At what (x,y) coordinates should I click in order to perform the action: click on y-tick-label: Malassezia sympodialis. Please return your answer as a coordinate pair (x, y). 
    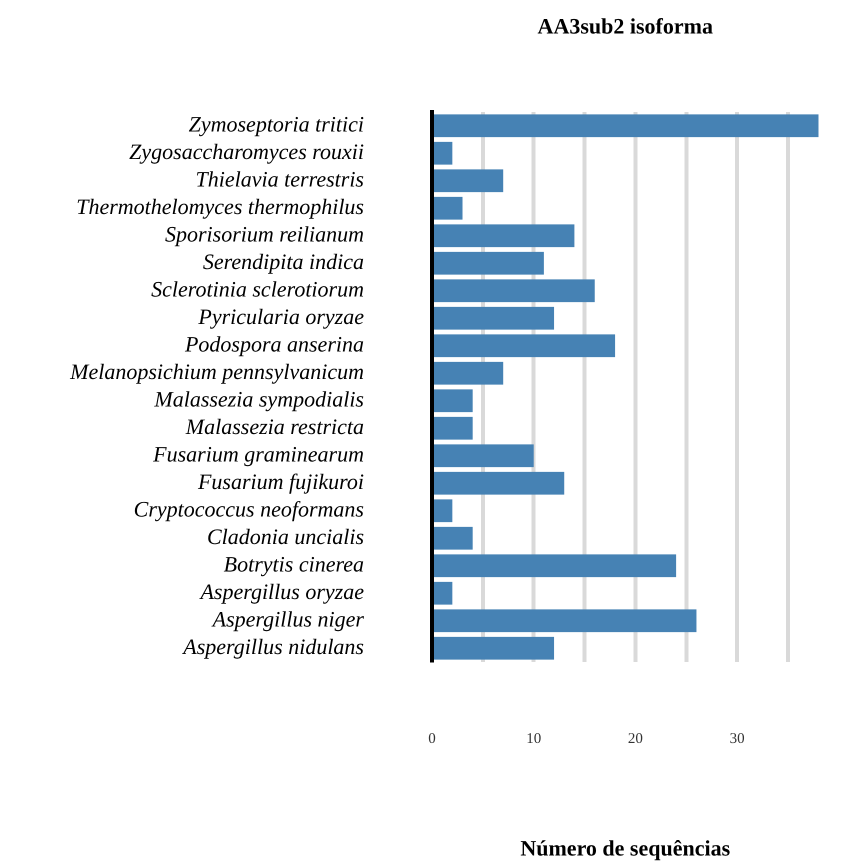
    Looking at the image, I should click on (258, 399).